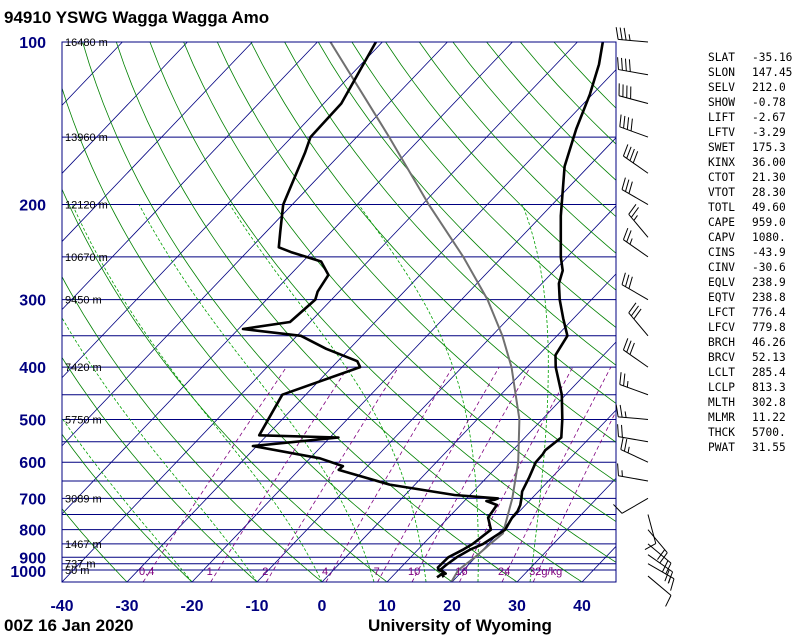 Image resolution: width=800 pixels, height=640 pixels. What do you see at coordinates (748, 177) in the screenshot?
I see `index-row: CTOT 21.30` at bounding box center [748, 177].